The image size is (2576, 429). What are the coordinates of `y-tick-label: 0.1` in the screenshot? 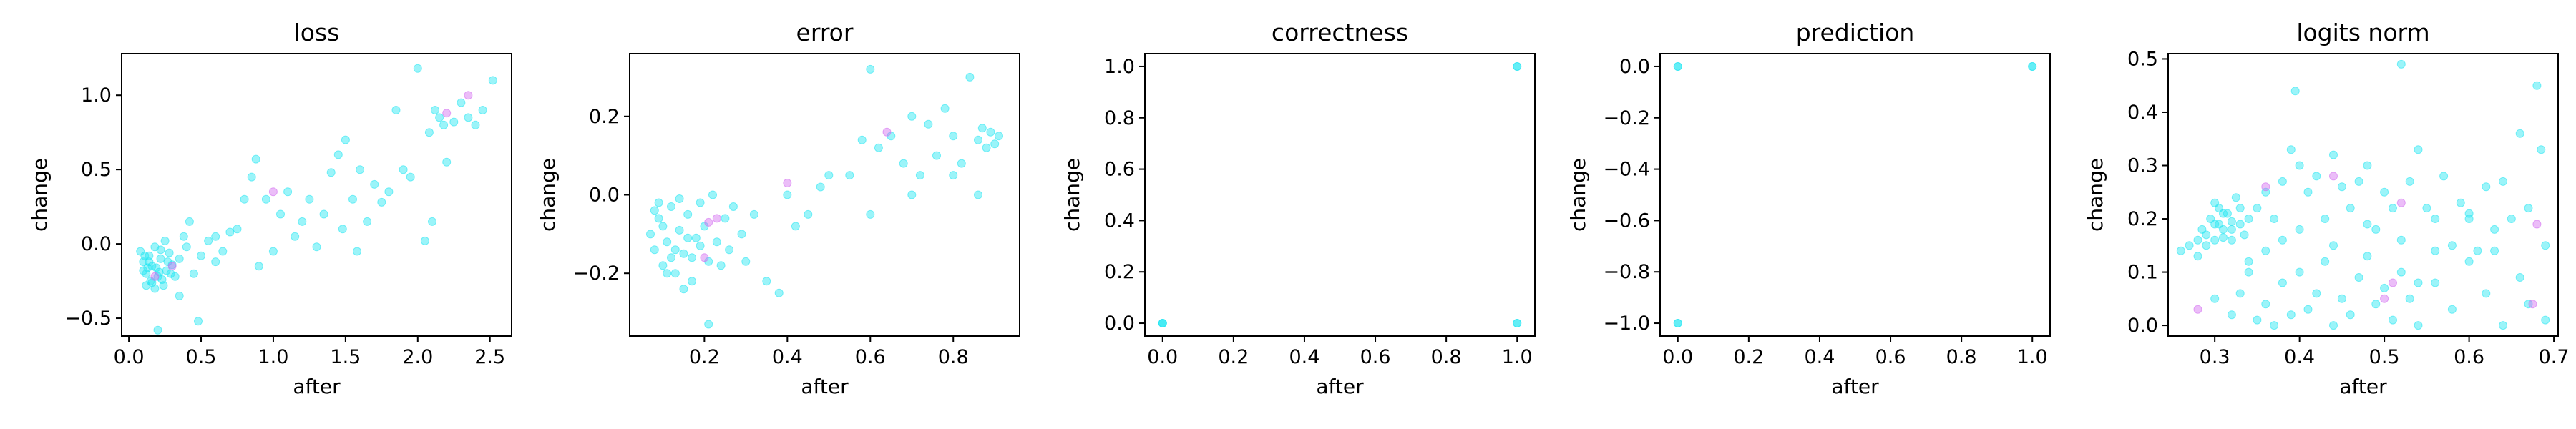 It's located at (2142, 273).